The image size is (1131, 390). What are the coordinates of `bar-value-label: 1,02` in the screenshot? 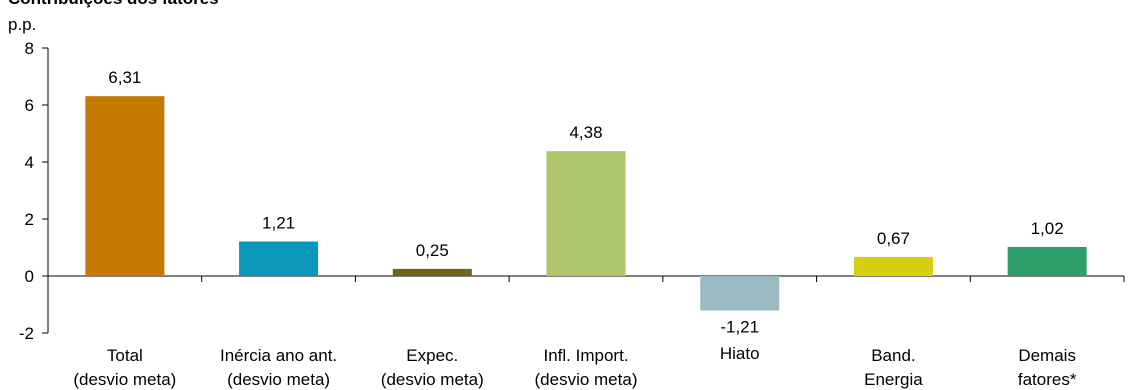 It's located at (1047, 228).